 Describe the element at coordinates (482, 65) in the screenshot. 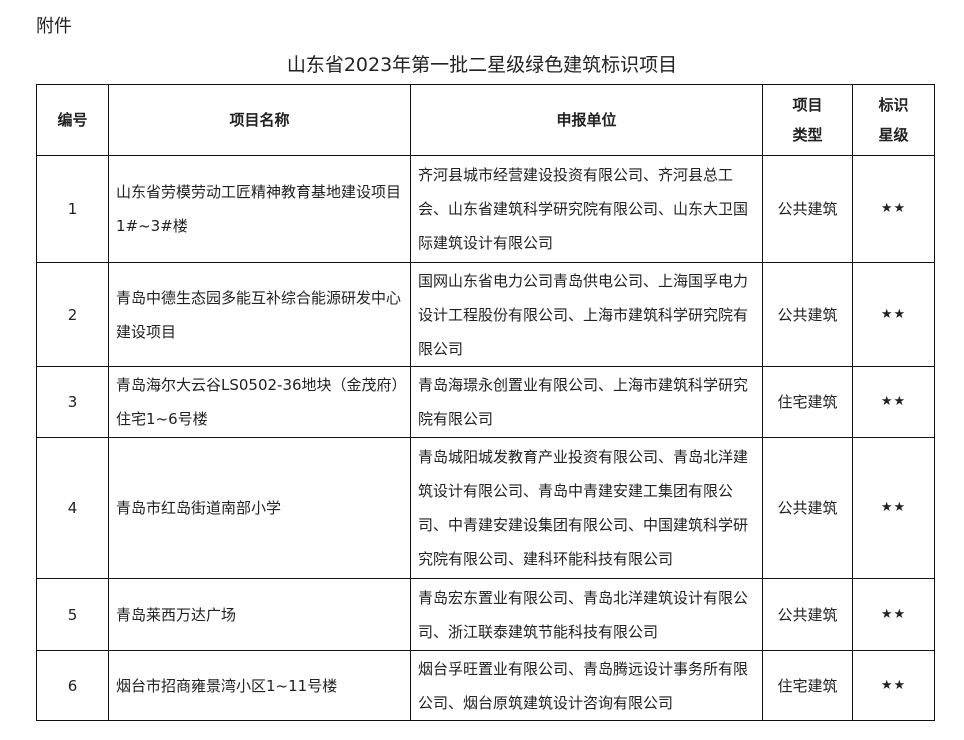

I see `page-title: 山东省2023年第一批二星级绿色建筑标识项目` at that location.